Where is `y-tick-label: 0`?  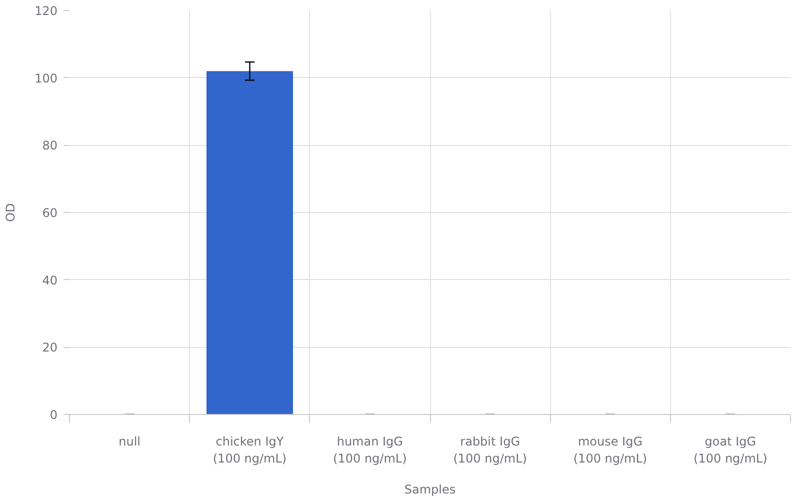
y-tick-label: 0 is located at coordinates (54, 415).